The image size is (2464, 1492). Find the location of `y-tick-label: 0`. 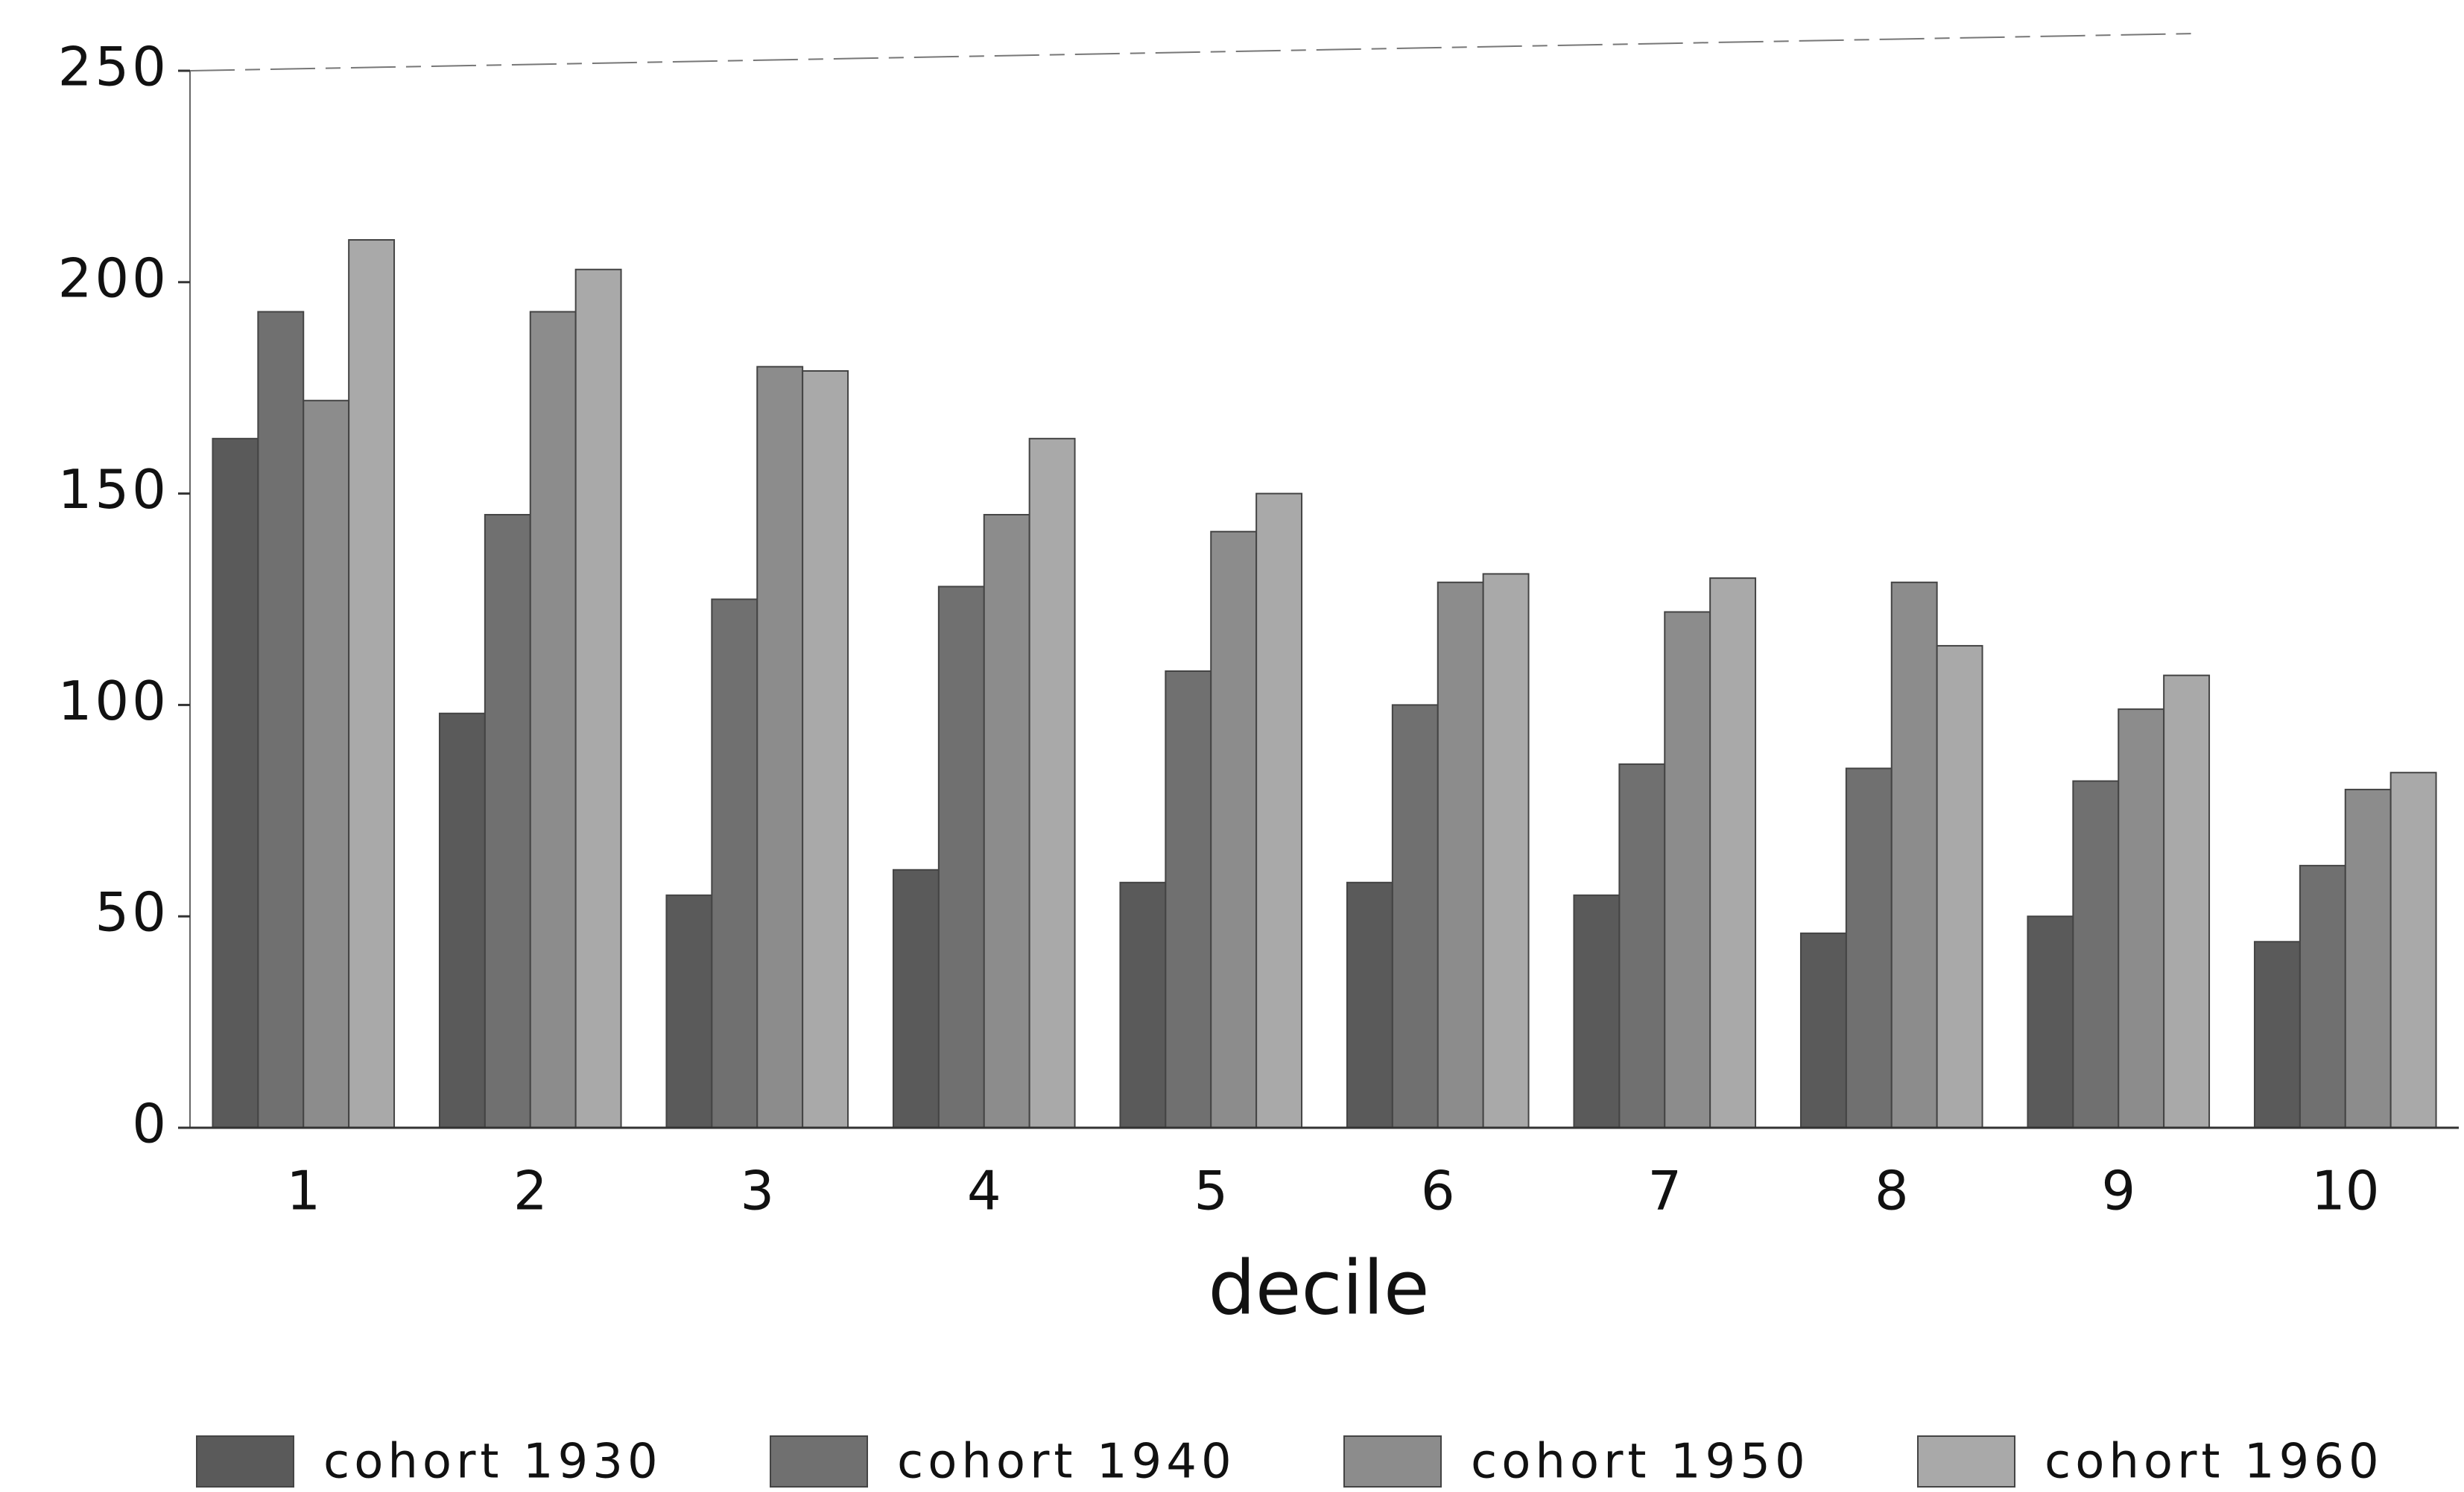

y-tick-label: 0 is located at coordinates (150, 1124).